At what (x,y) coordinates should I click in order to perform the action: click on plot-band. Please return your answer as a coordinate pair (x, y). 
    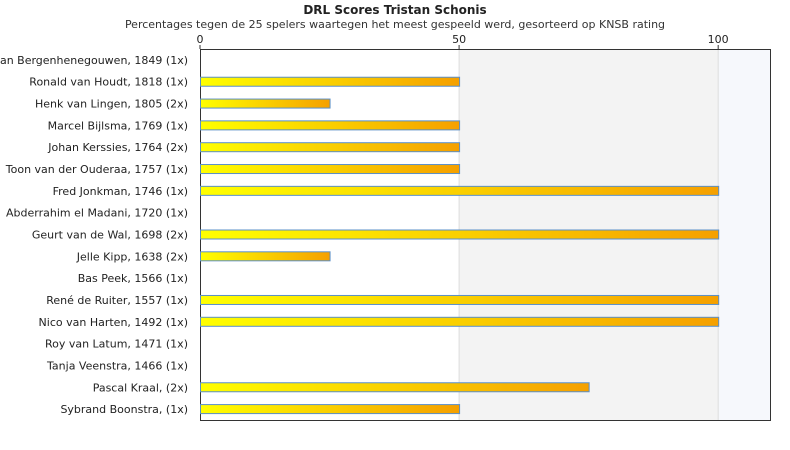
    Looking at the image, I should click on (744, 234).